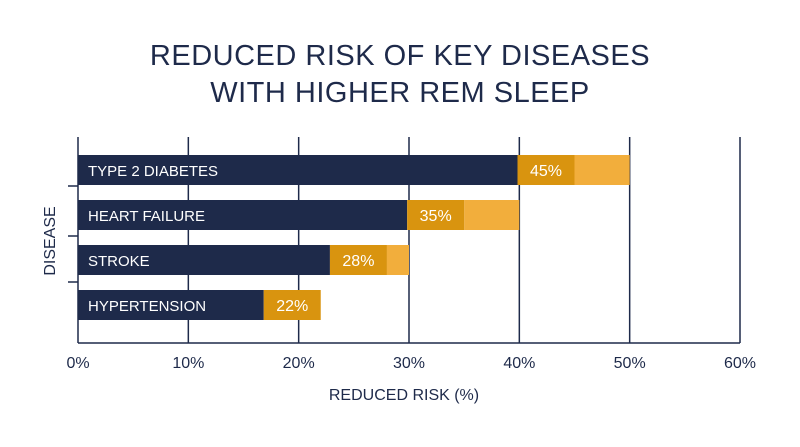  What do you see at coordinates (519, 363) in the screenshot?
I see `x-tick-label-40: 40%` at bounding box center [519, 363].